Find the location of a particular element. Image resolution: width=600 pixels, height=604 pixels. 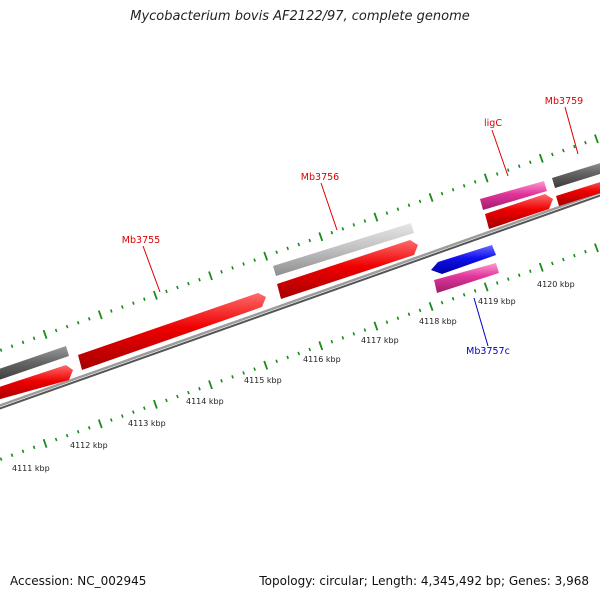

feature-dark-mb3759 is located at coordinates (576, 174).